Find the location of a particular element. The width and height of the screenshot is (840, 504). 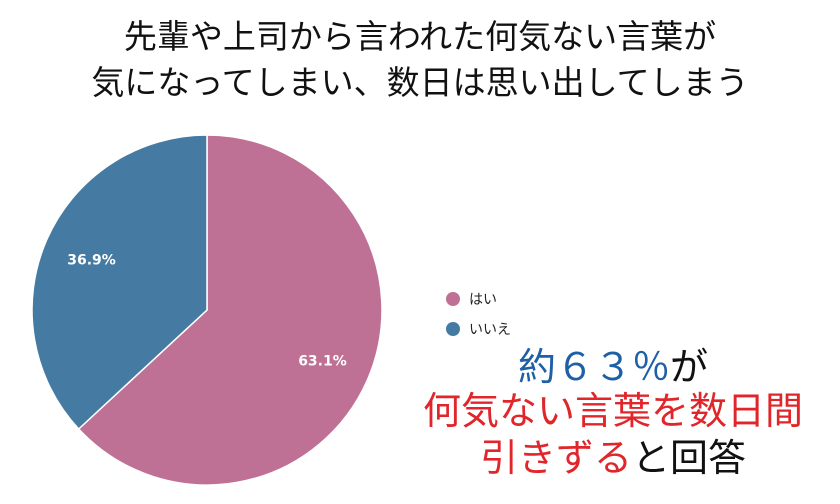

legend-item-yes: はい is located at coordinates (478, 299).